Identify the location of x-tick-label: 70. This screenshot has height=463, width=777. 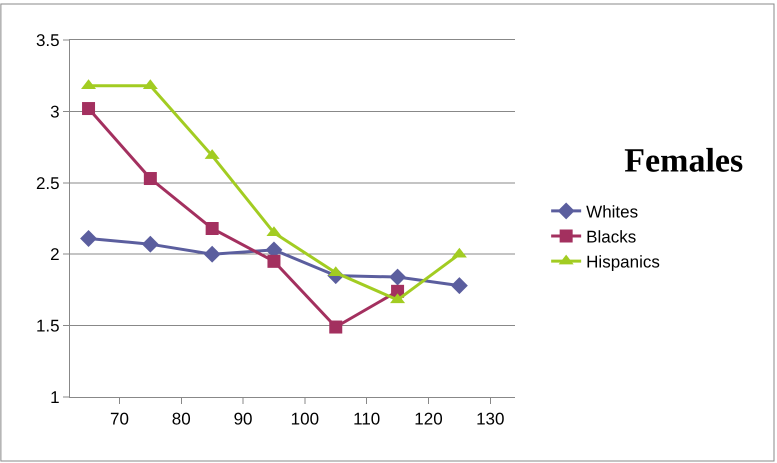
(119, 418).